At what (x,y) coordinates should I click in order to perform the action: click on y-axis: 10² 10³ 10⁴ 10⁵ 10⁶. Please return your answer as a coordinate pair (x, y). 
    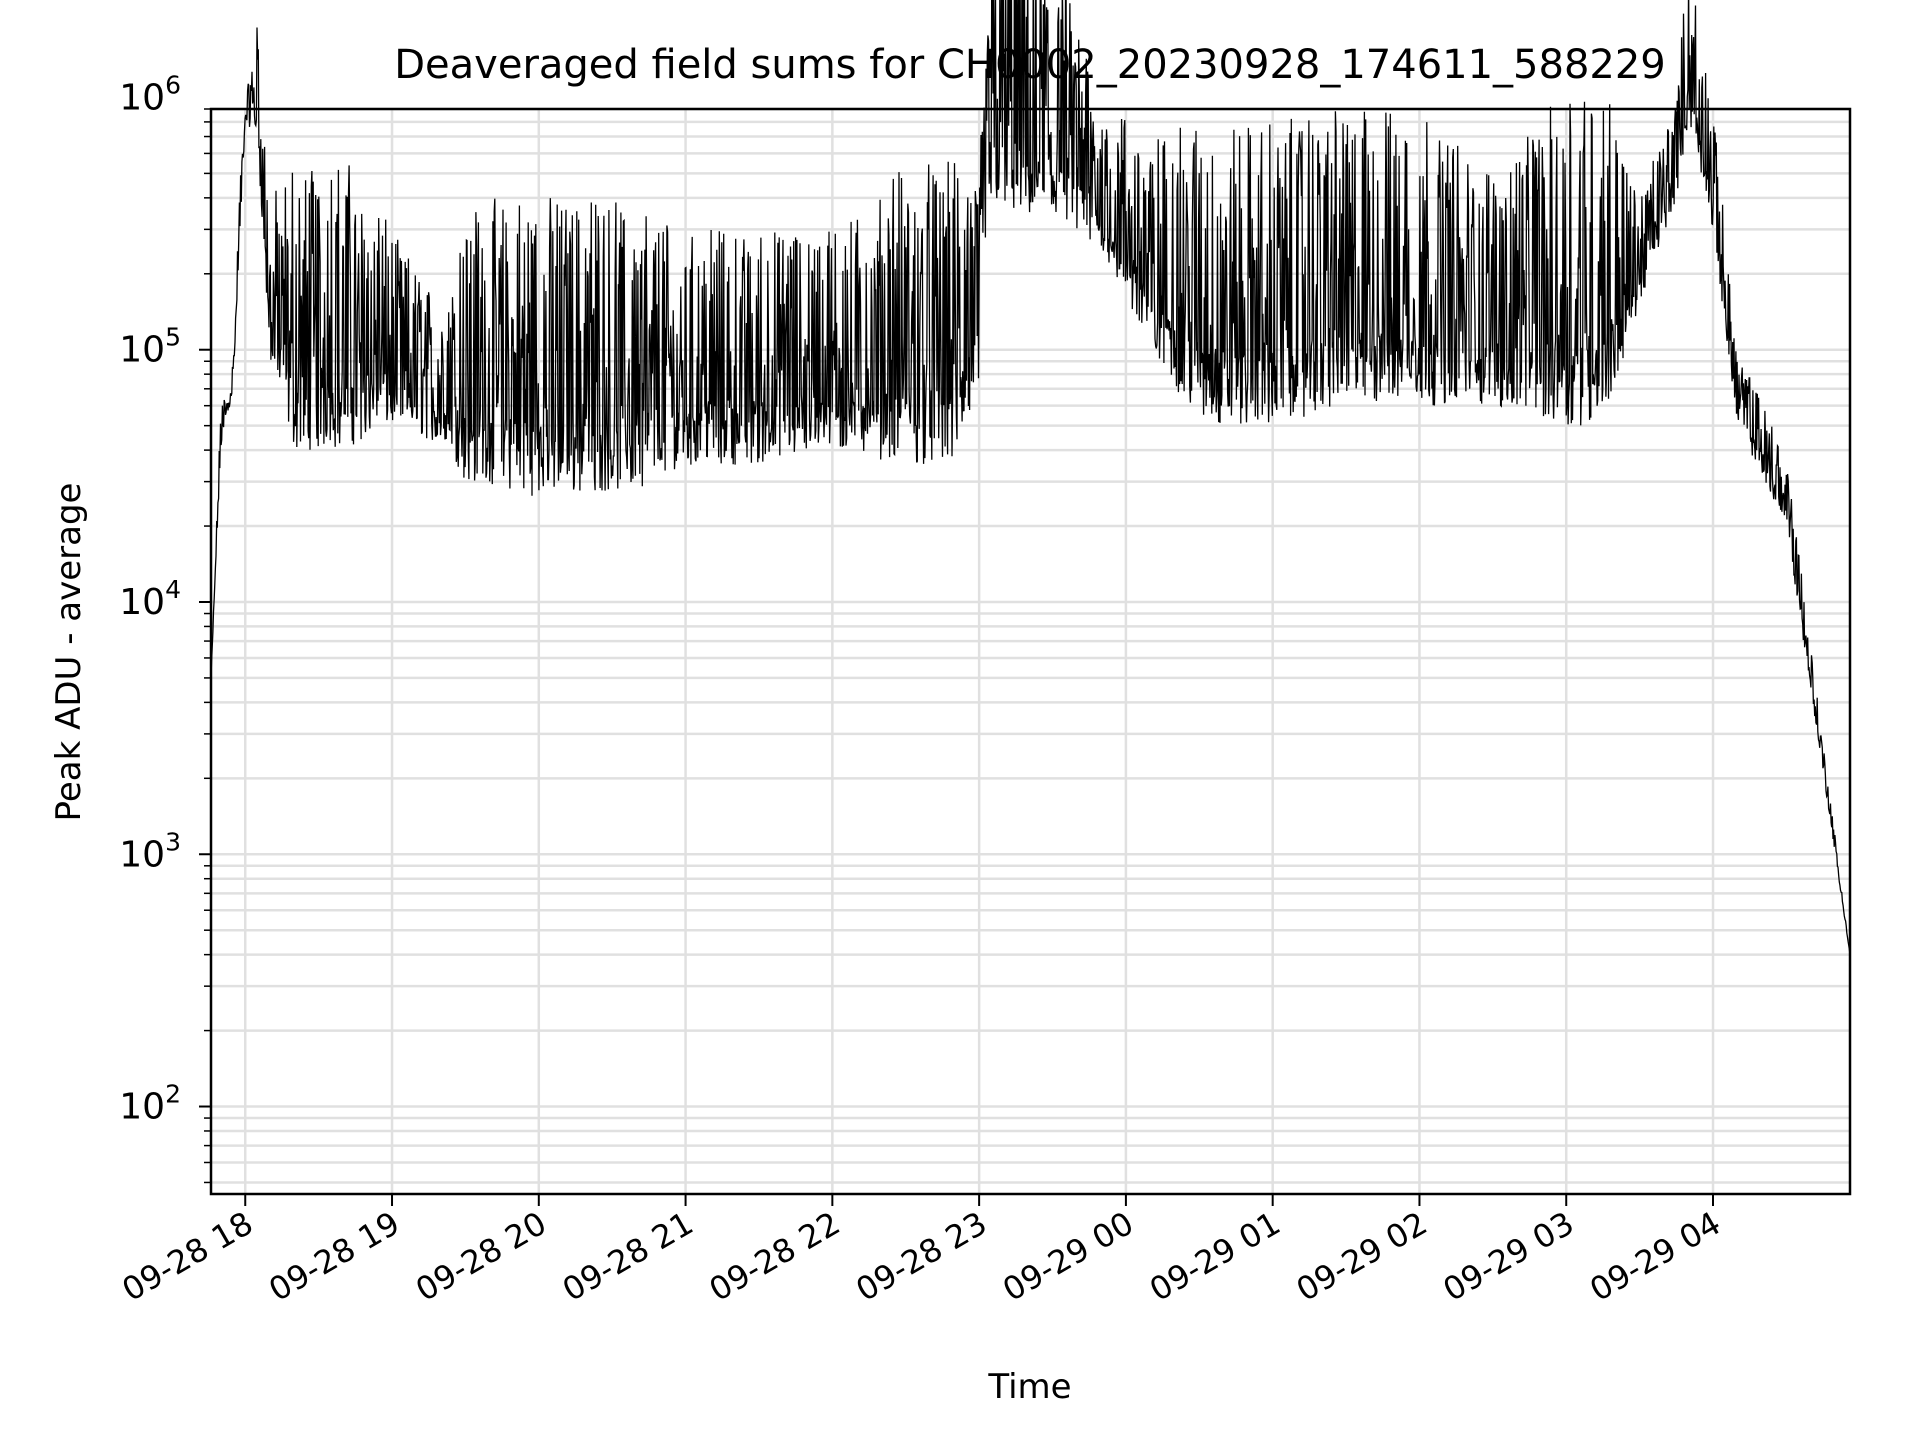
    Looking at the image, I should click on (165, 627).